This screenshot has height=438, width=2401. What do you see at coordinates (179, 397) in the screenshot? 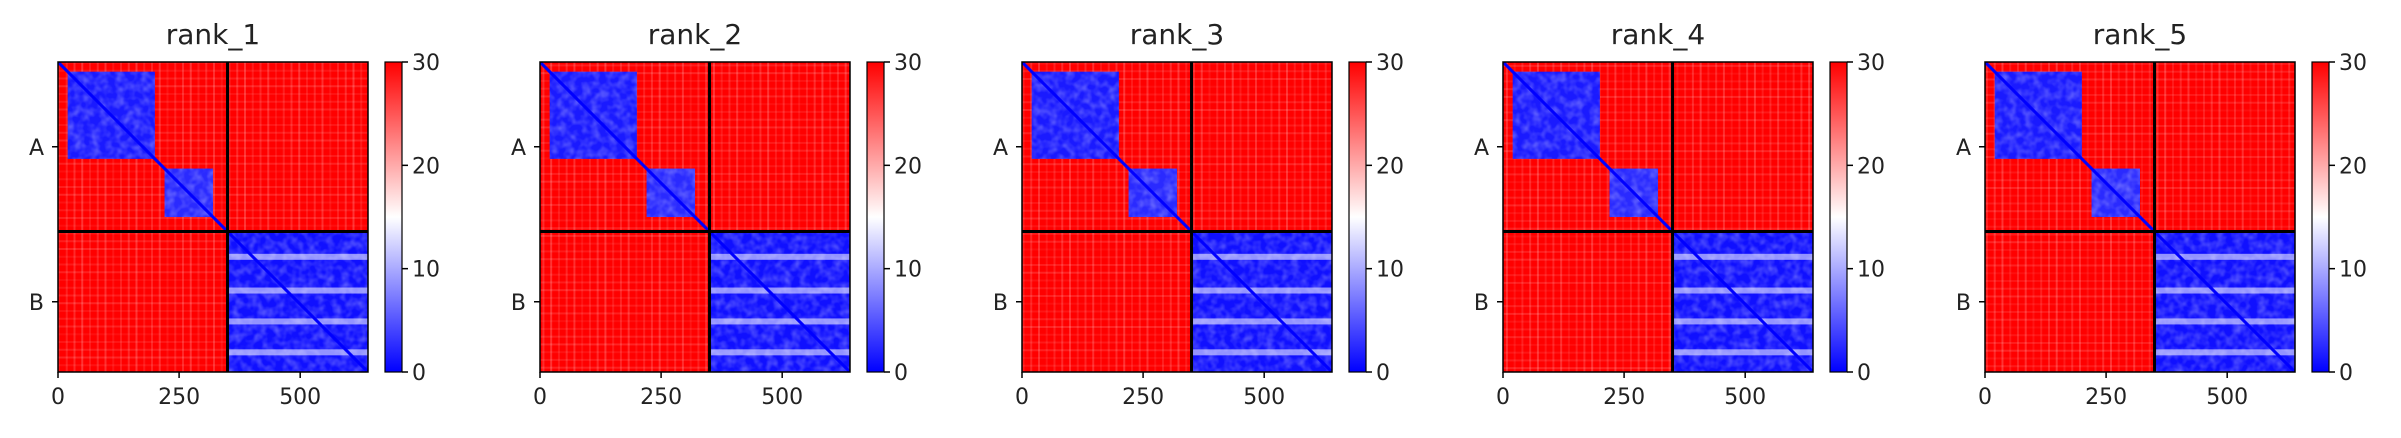
I see `xtick-label: 250` at bounding box center [179, 397].